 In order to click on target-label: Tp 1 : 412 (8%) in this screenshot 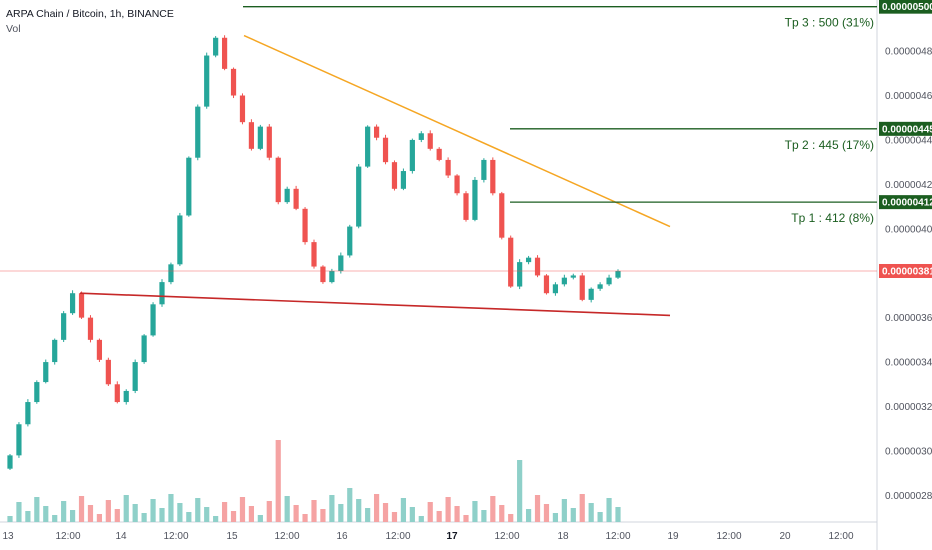, I will do `click(832, 218)`.